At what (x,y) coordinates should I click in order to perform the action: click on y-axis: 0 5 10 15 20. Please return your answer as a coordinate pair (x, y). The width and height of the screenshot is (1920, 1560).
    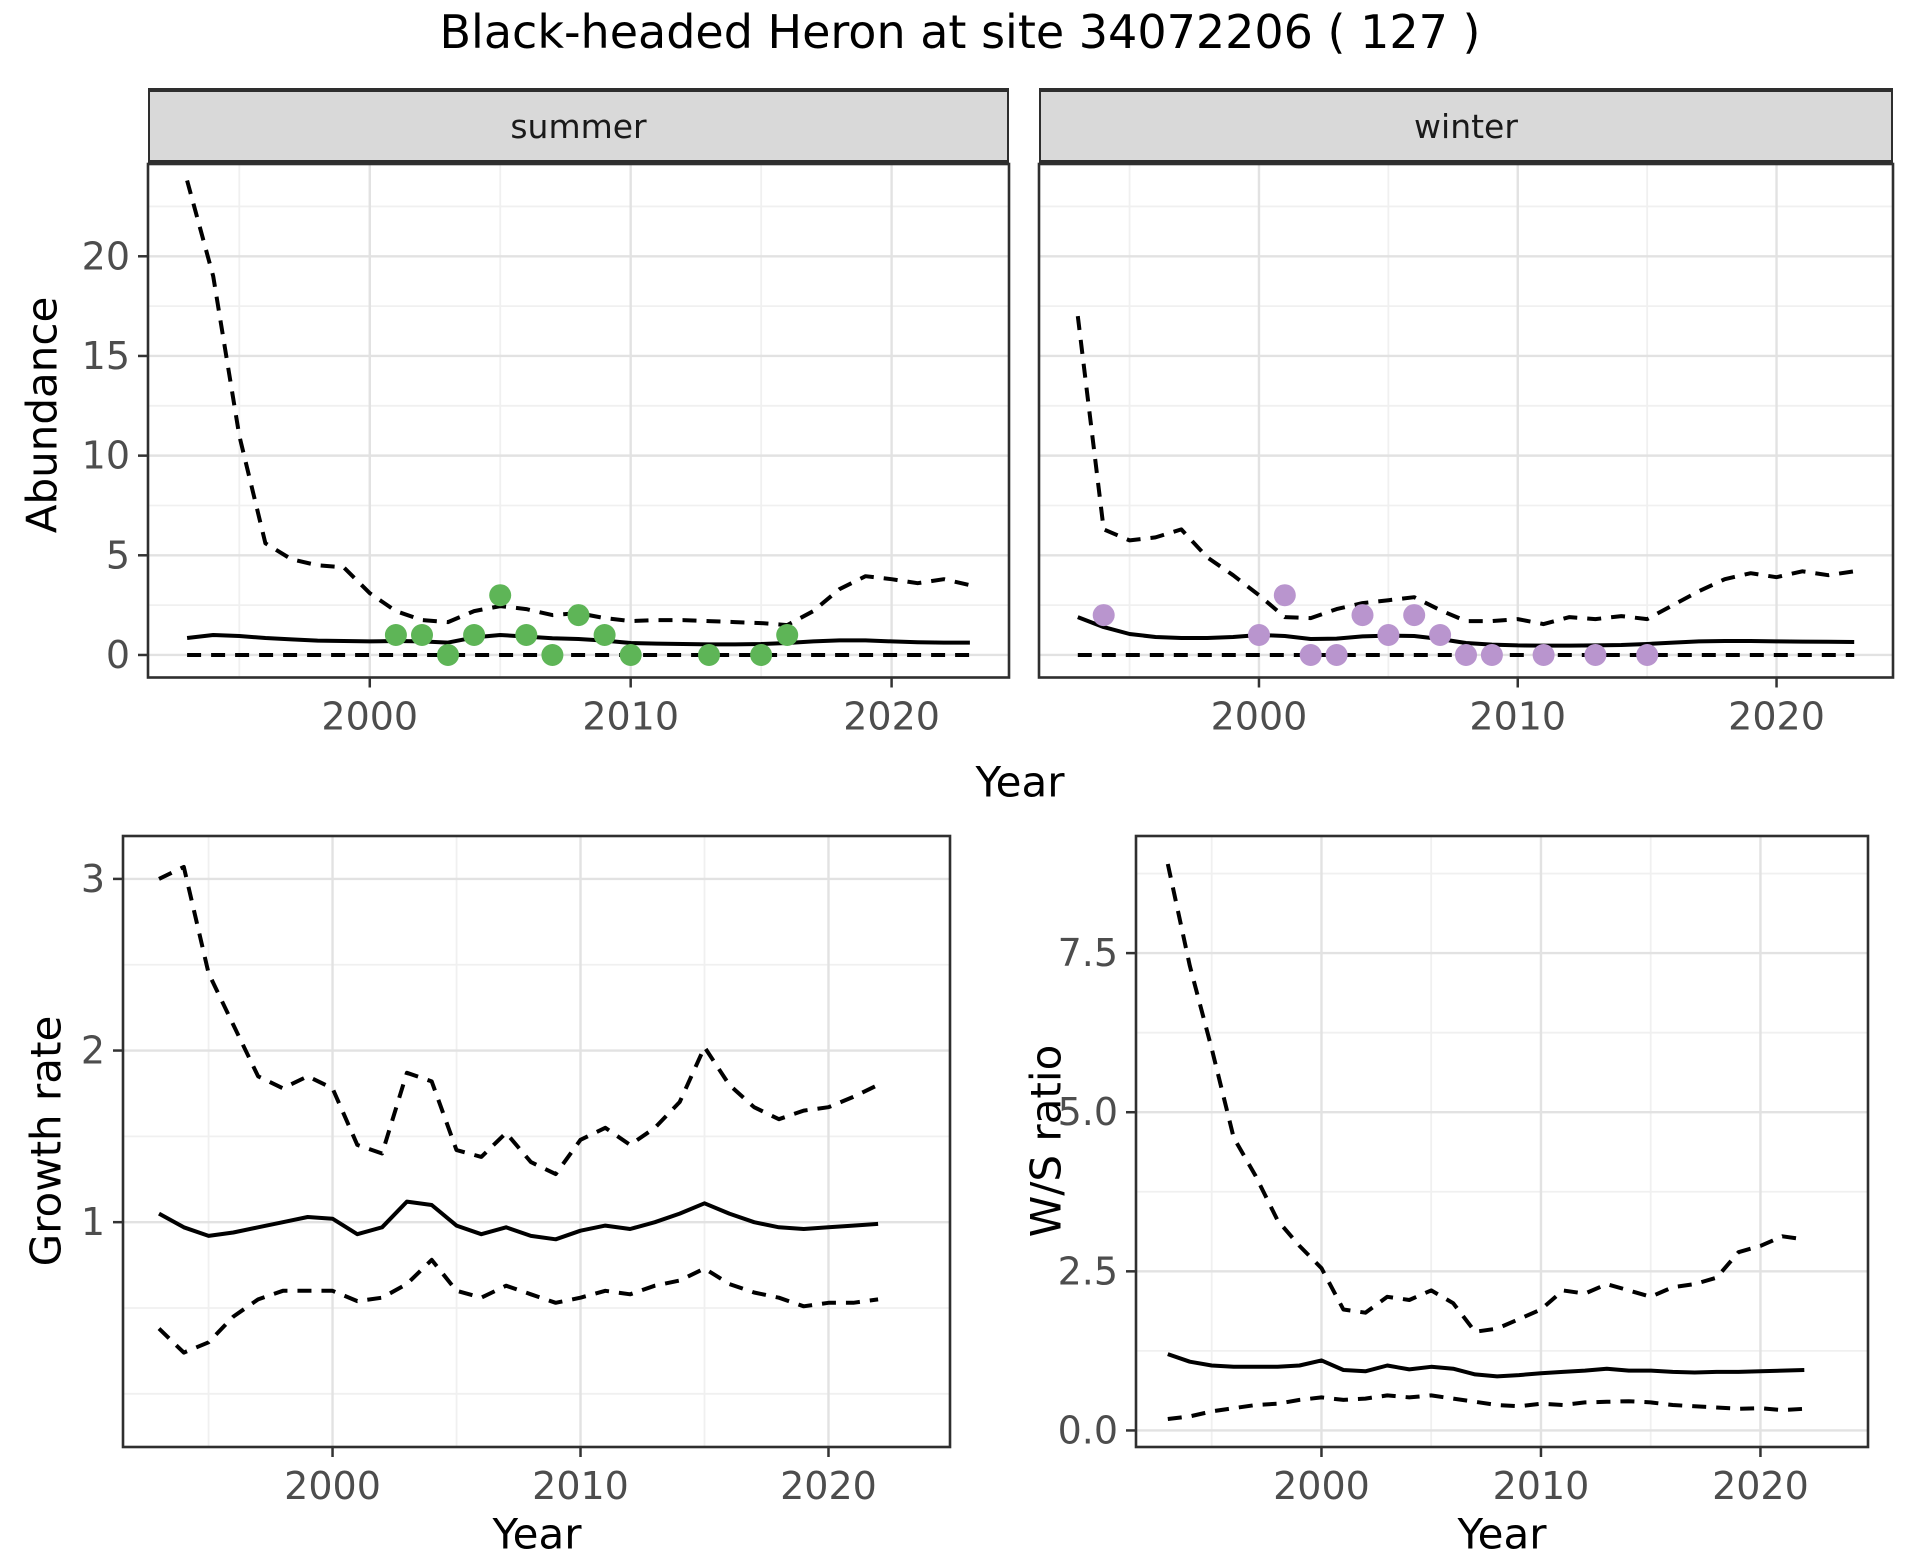
    Looking at the image, I should click on (115, 455).